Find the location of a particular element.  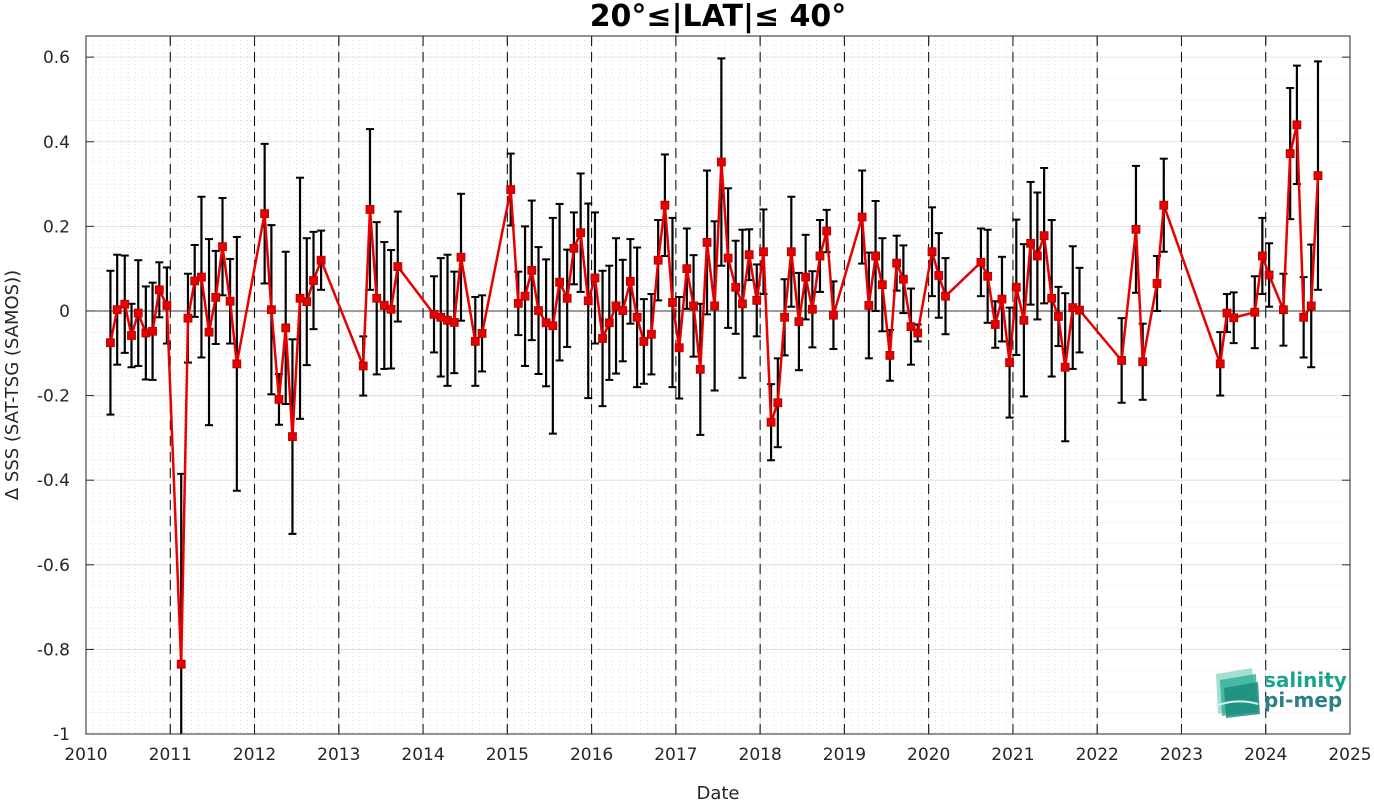

y-tick-label: -1 is located at coordinates (61, 735).